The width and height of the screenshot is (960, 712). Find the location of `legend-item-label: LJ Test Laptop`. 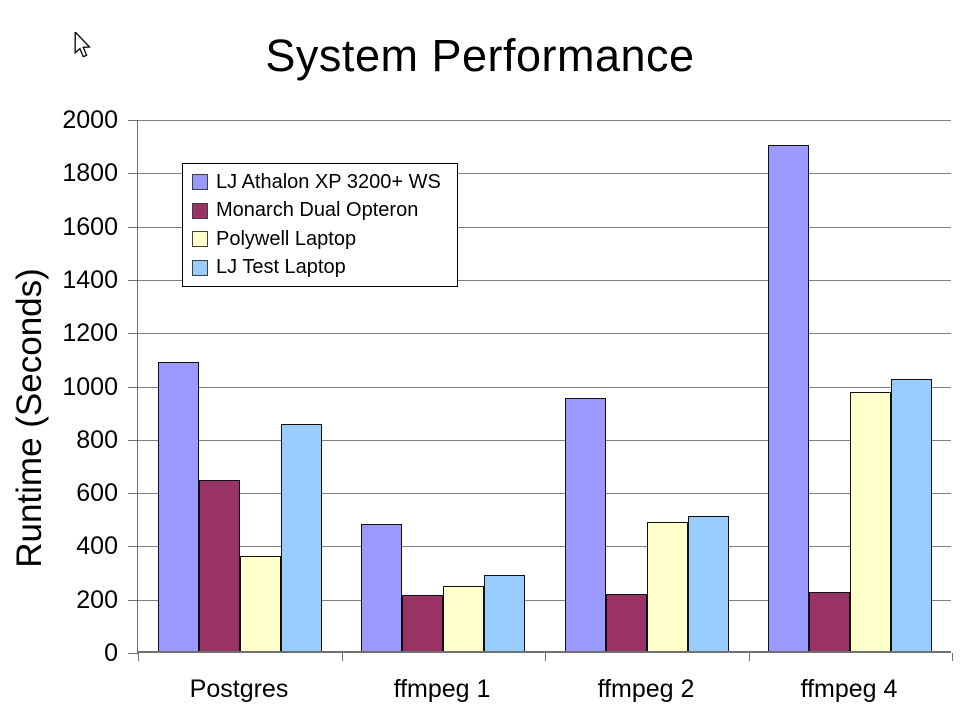

legend-item-label: LJ Test Laptop is located at coordinates (281, 267).